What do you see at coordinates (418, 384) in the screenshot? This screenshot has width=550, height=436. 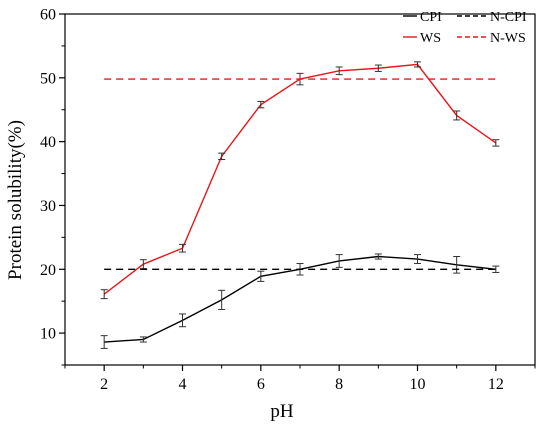 I see `x-tick-label: 10` at bounding box center [418, 384].